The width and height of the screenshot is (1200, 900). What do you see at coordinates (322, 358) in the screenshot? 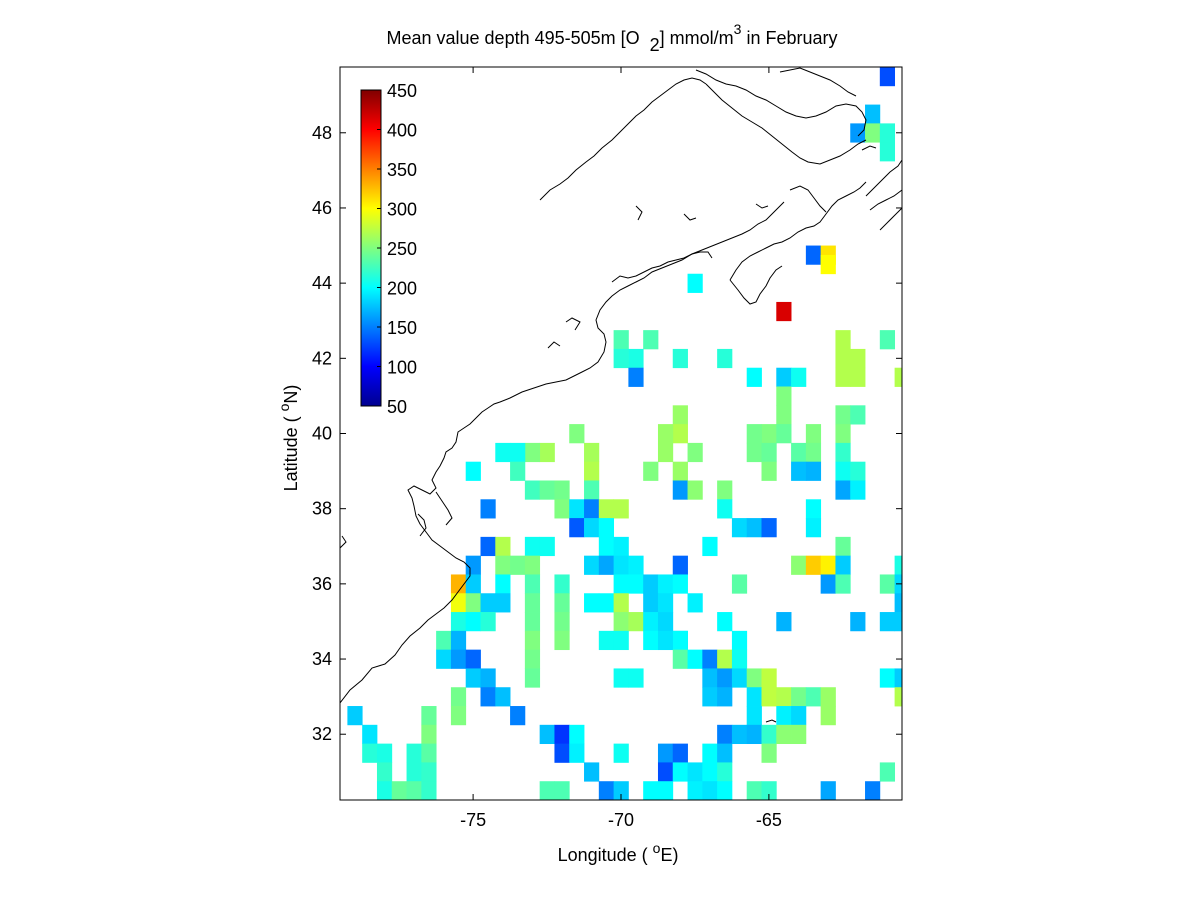
I see `y-tick-label: 42` at bounding box center [322, 358].